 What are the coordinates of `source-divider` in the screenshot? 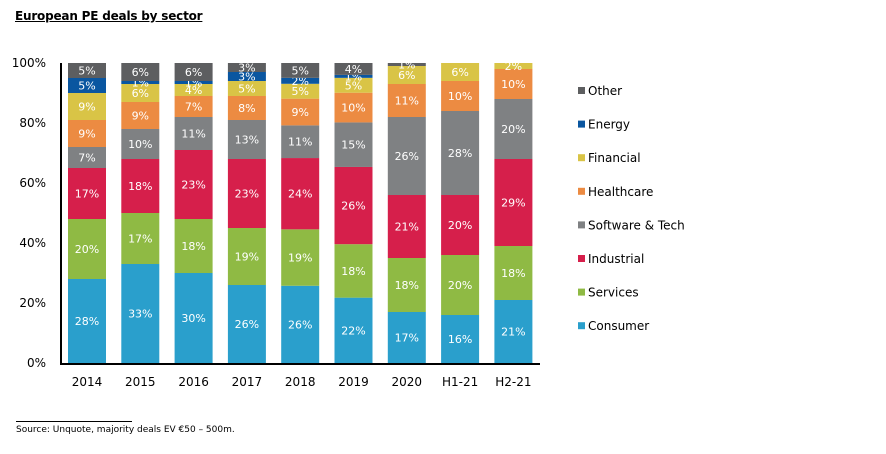 It's located at (74, 421).